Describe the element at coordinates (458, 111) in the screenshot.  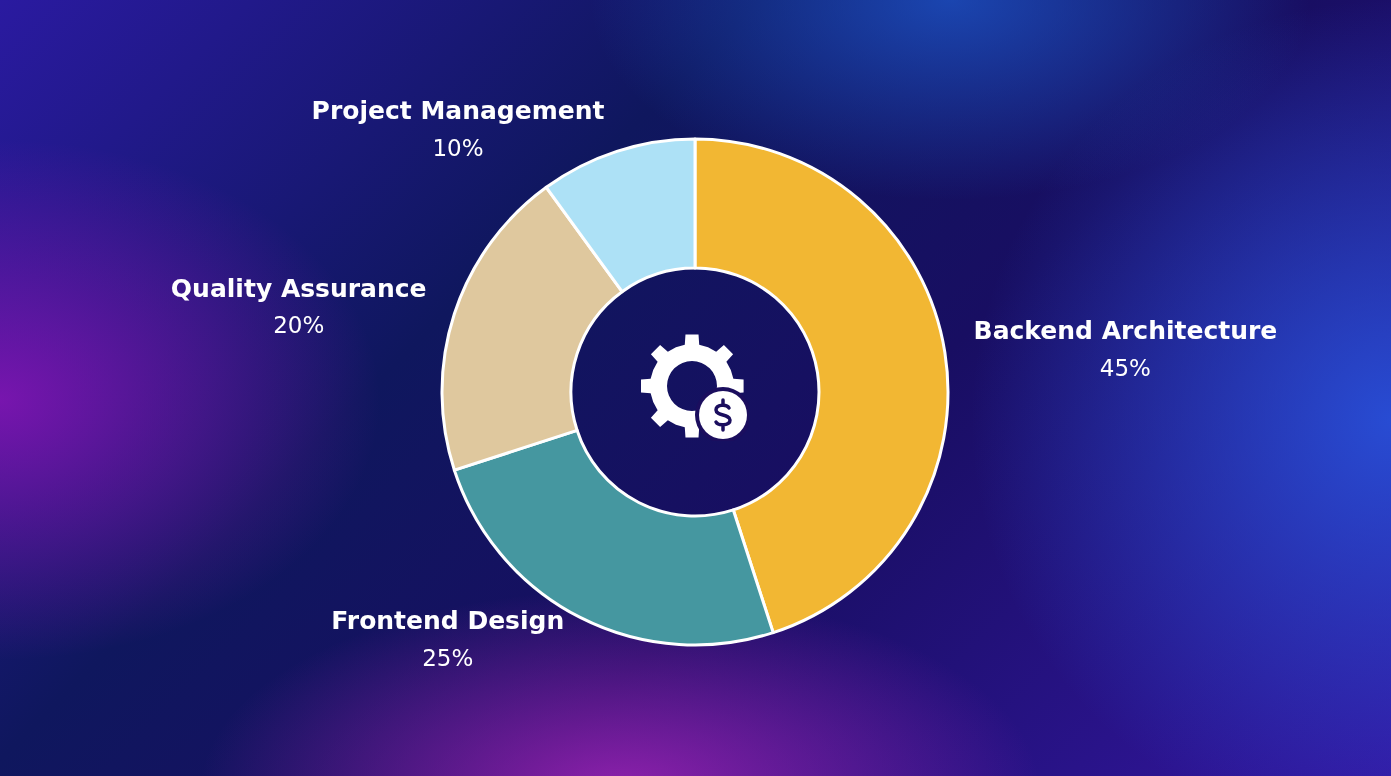
I see `slice-label: Project Management` at that location.